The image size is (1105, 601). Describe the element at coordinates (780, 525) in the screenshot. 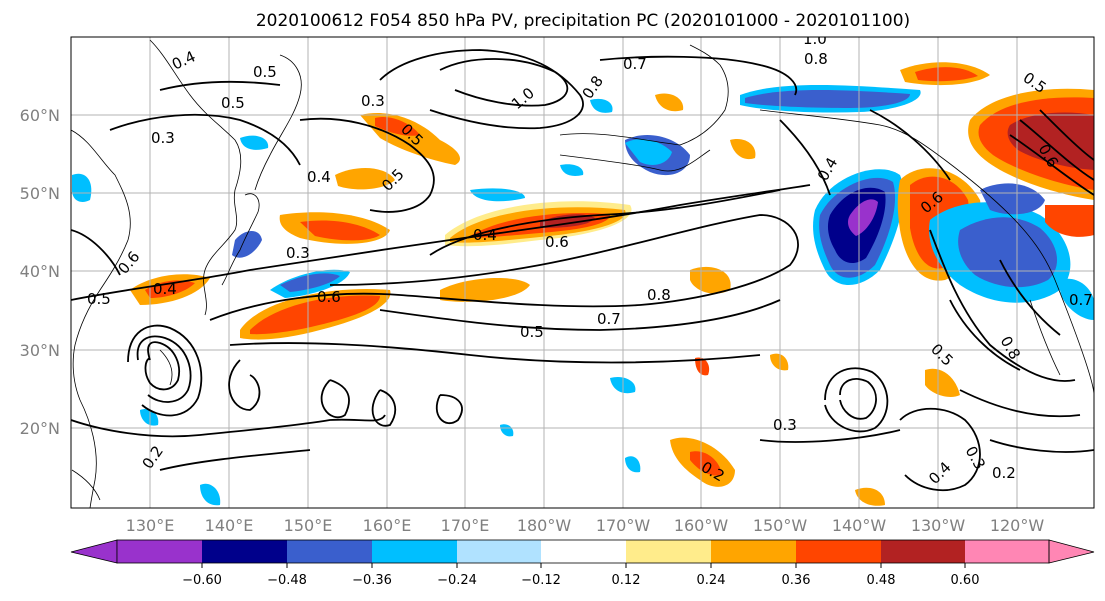

I see `lon-label: 150°W` at that location.